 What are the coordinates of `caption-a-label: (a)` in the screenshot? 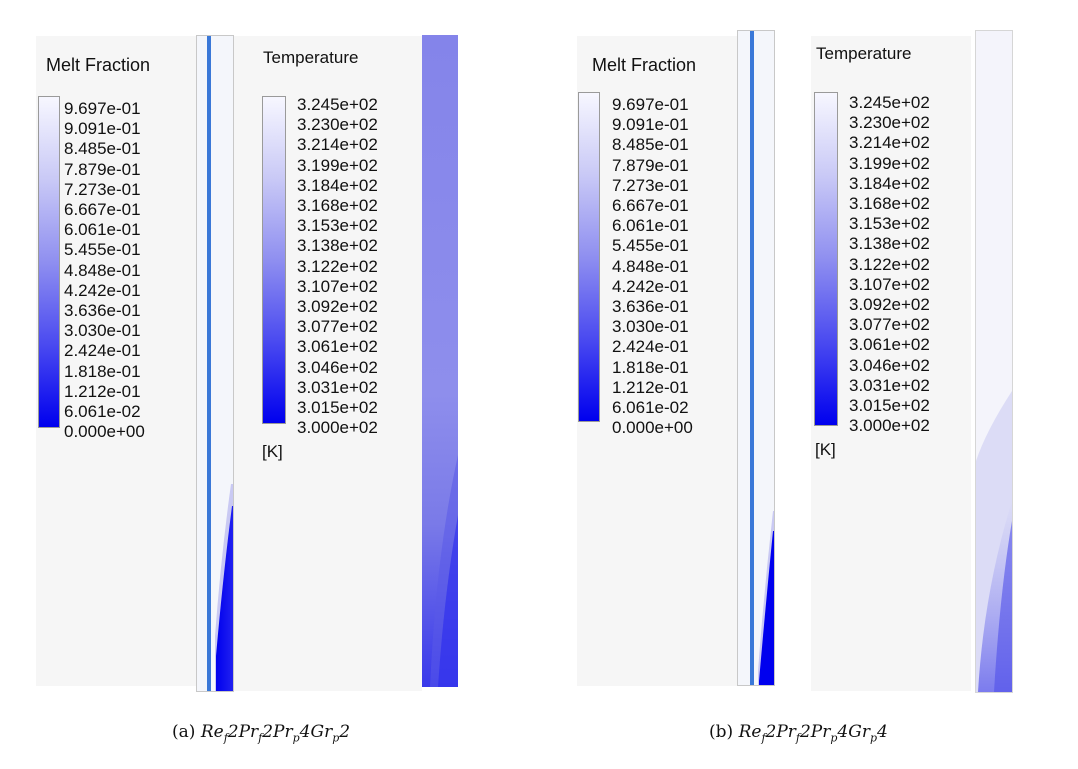 It's located at (184, 732).